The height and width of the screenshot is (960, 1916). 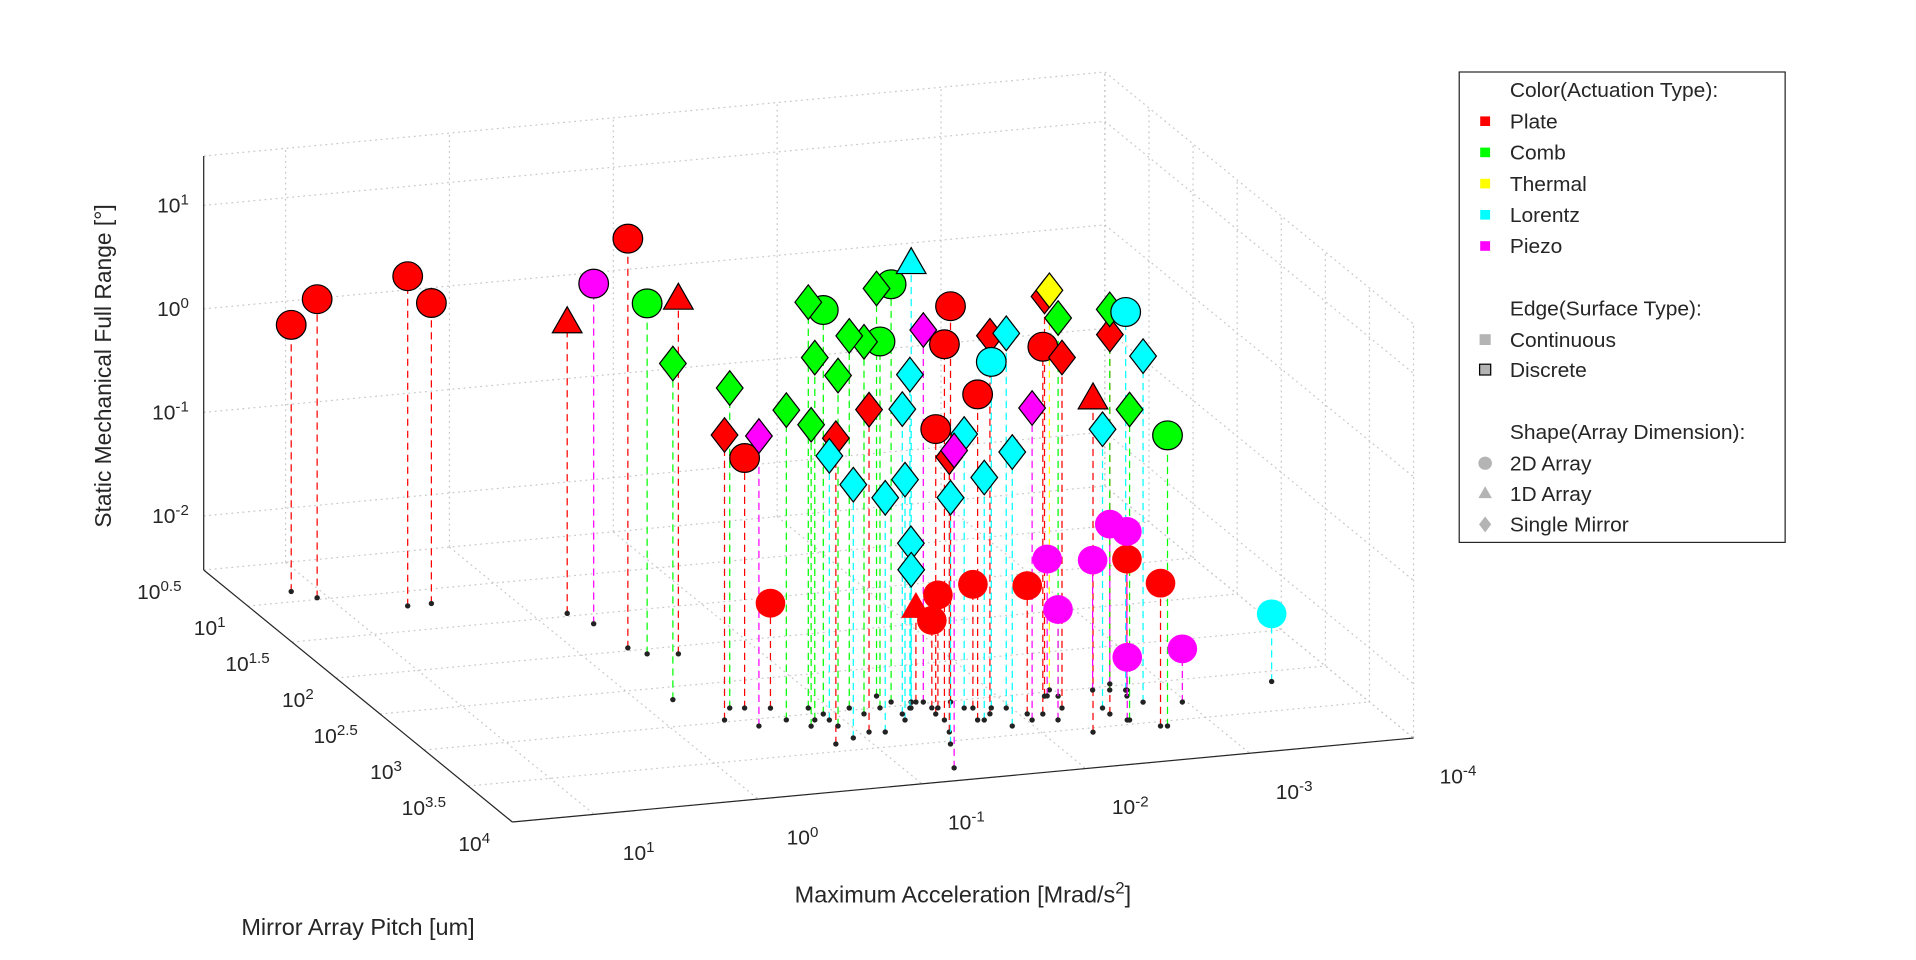 I want to click on x-grid-line, so click(x=604, y=673).